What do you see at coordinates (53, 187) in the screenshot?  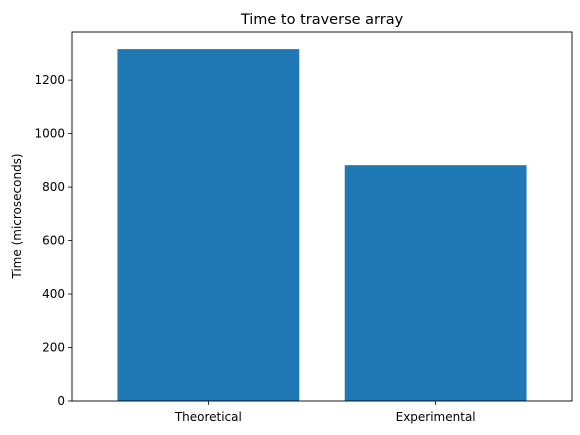 I see `y-tick-label: 800` at bounding box center [53, 187].